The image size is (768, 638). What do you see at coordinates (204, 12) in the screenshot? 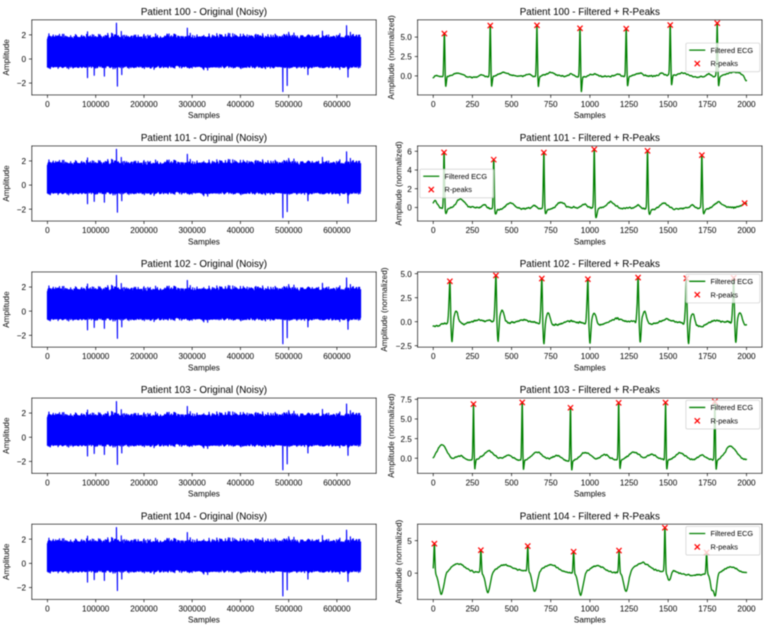
I see `svg-text: Patient 100 - Original (Noisy)` at bounding box center [204, 12].